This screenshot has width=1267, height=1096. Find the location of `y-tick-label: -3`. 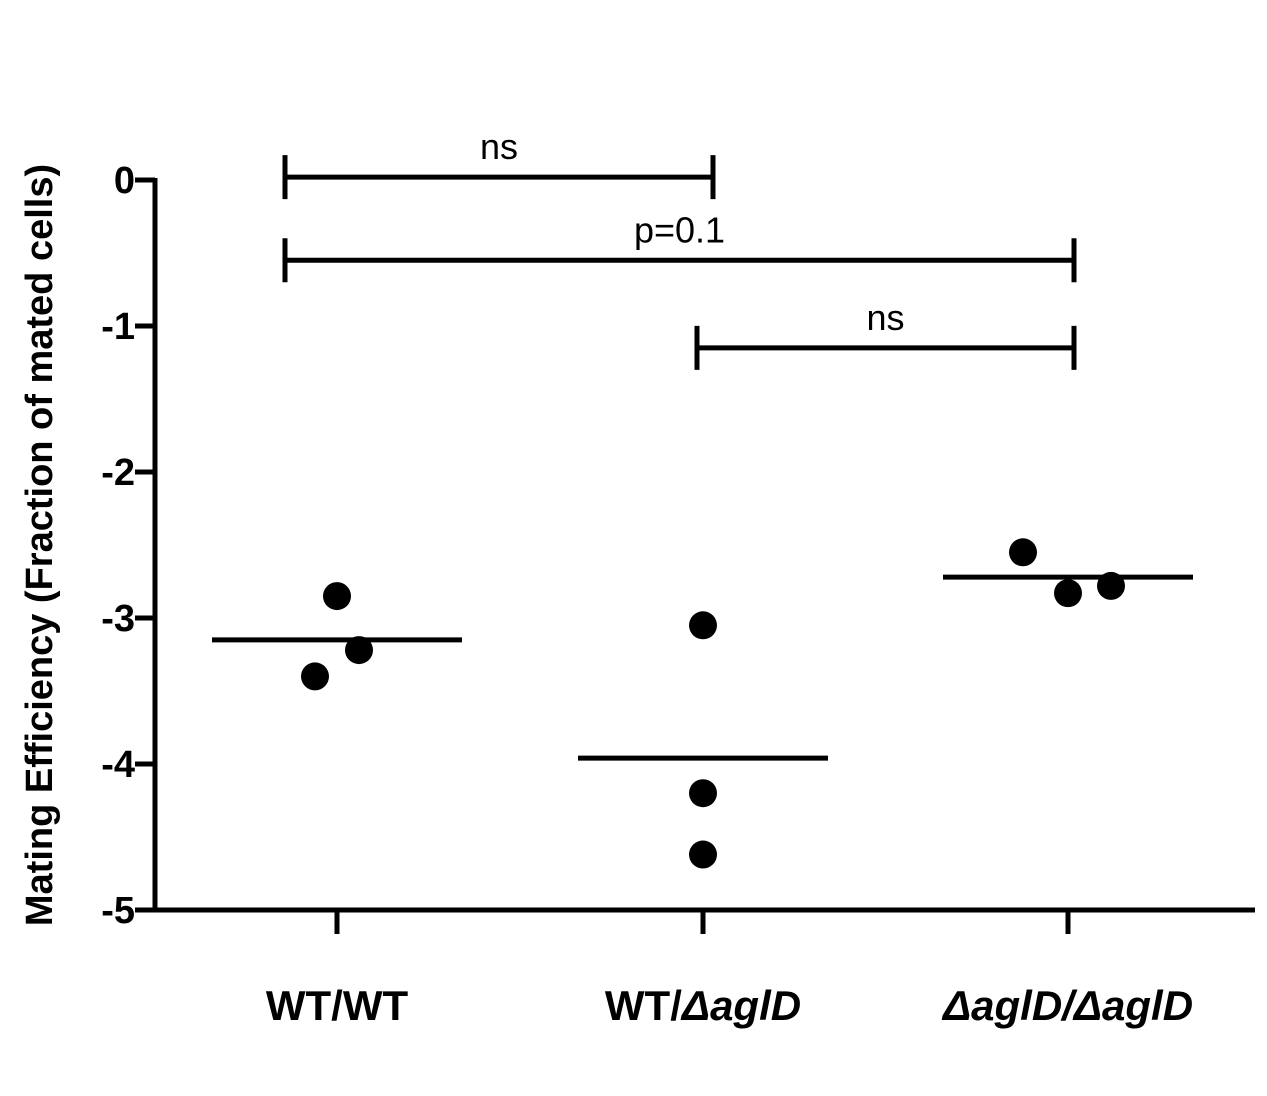

y-tick-label: -3 is located at coordinates (118, 619).